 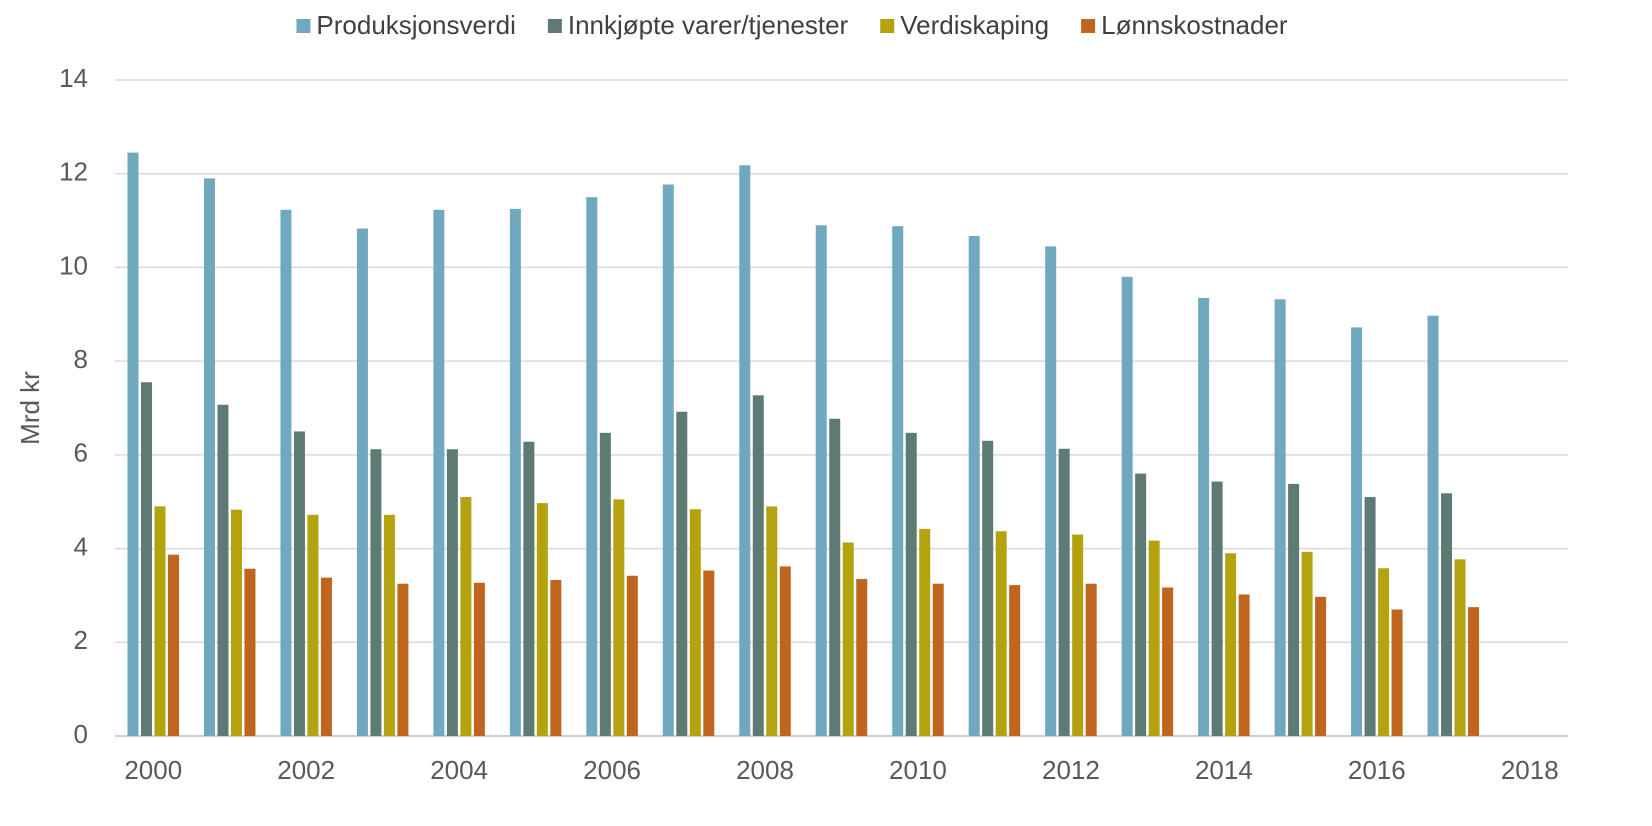 What do you see at coordinates (1530, 770) in the screenshot?
I see `x-tick-label: 2018` at bounding box center [1530, 770].